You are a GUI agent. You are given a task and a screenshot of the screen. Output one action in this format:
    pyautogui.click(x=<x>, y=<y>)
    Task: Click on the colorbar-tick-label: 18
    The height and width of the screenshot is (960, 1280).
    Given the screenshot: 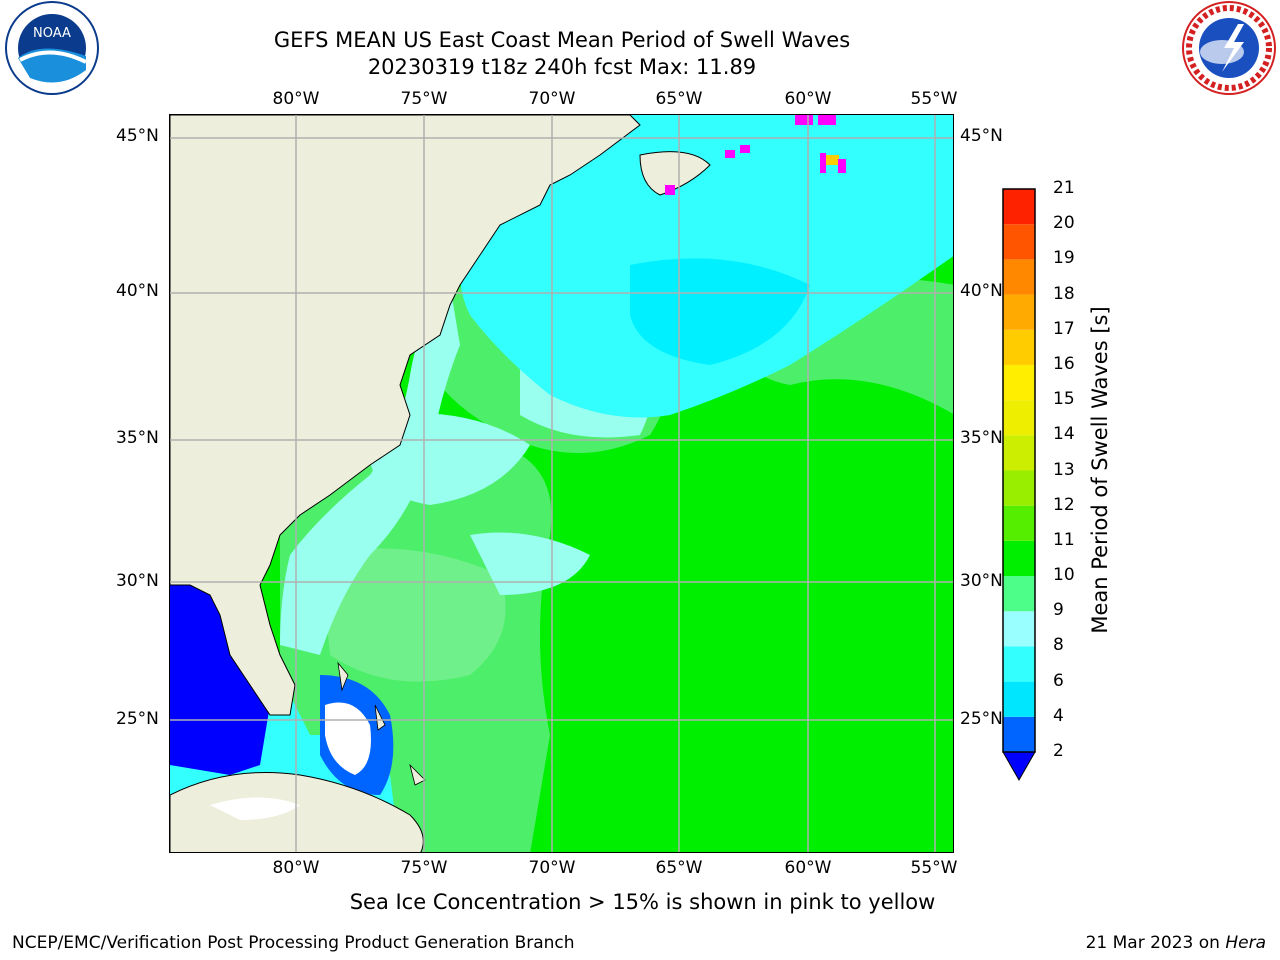 What is the action you would take?
    pyautogui.click(x=1064, y=293)
    